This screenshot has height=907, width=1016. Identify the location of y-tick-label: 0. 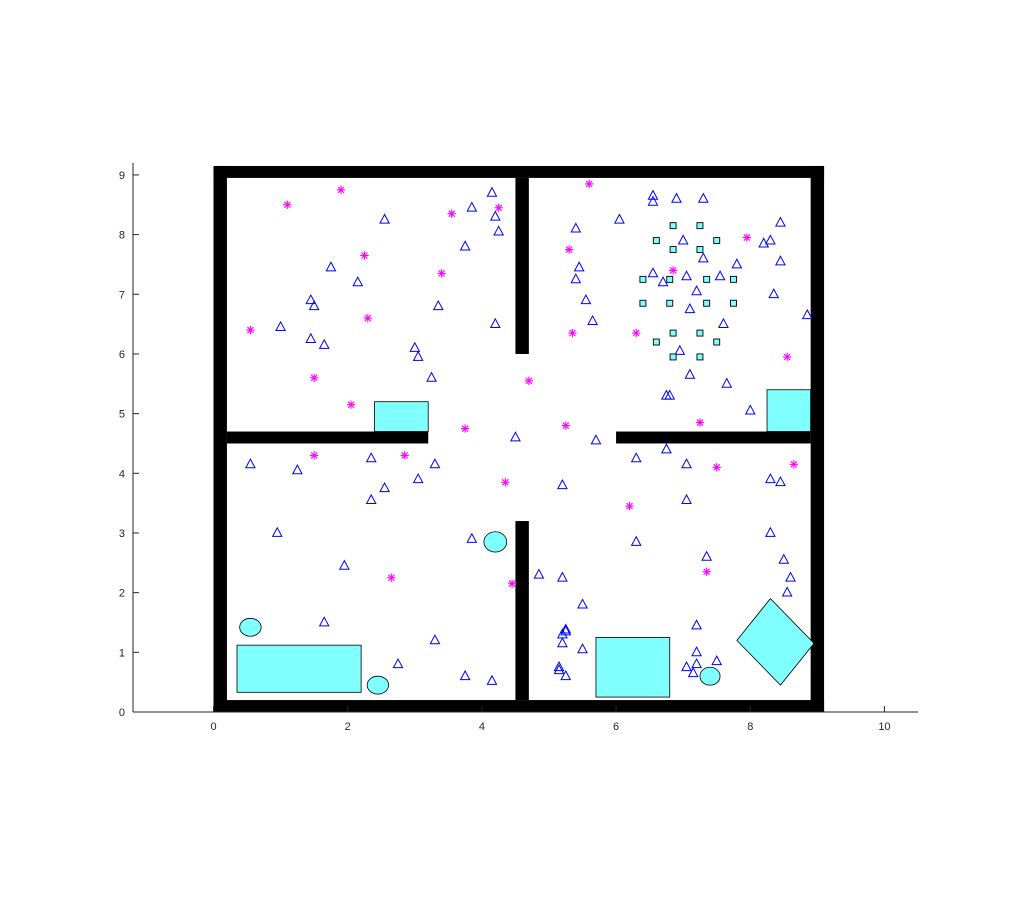
(122, 713).